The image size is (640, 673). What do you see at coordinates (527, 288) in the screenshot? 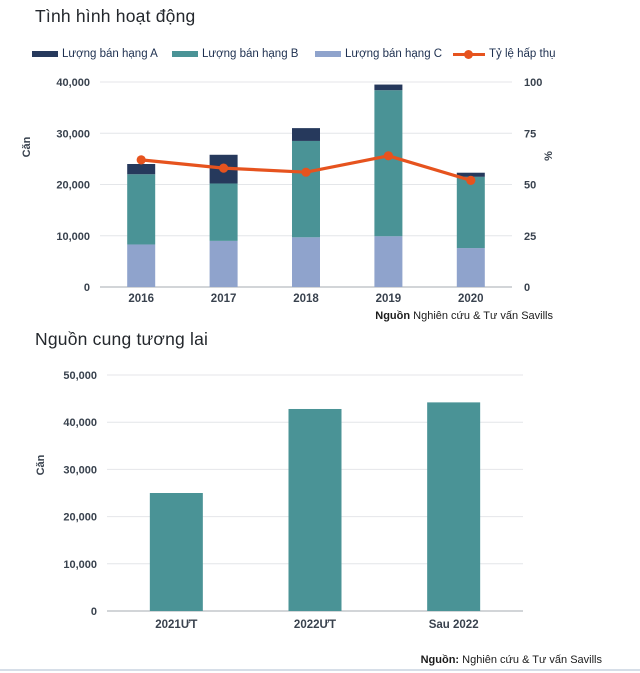
I see `y2-axis-tick: 0` at bounding box center [527, 288].